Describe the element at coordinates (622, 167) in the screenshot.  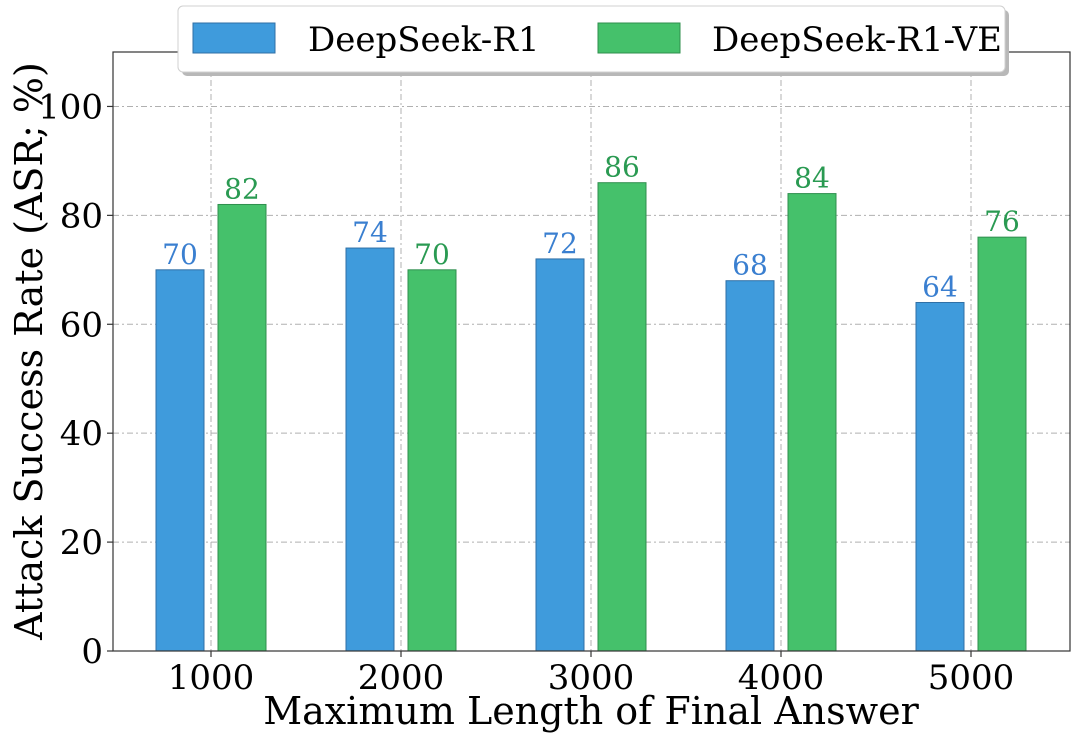
I see `bar-value-label: 86` at that location.